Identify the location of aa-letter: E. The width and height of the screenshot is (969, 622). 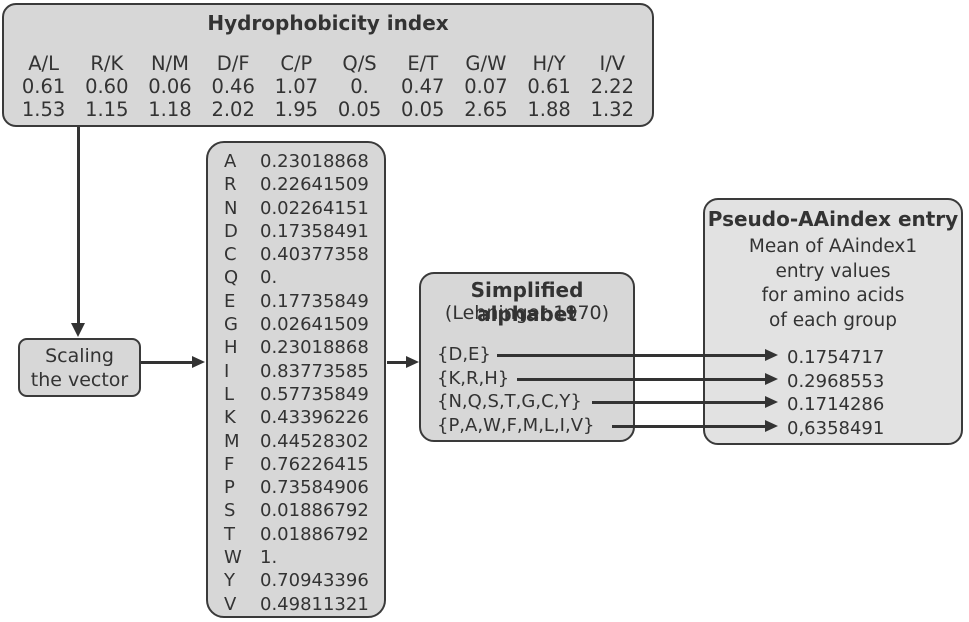
(230, 301).